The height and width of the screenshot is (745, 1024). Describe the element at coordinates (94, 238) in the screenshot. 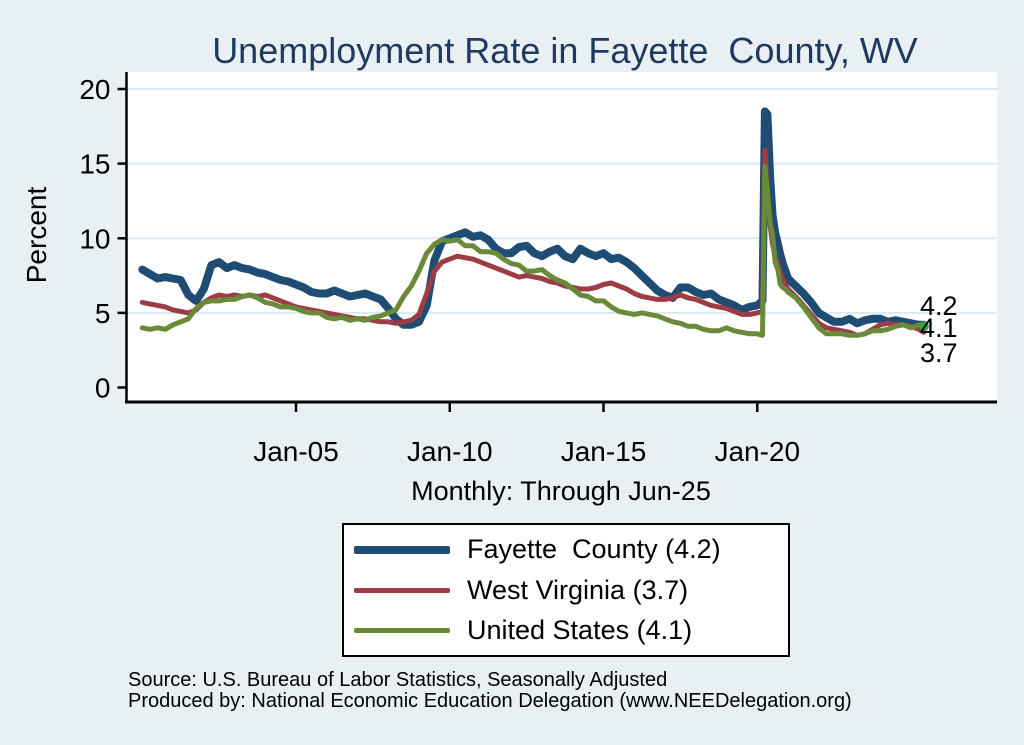

I see `y-tick-label: 10` at that location.